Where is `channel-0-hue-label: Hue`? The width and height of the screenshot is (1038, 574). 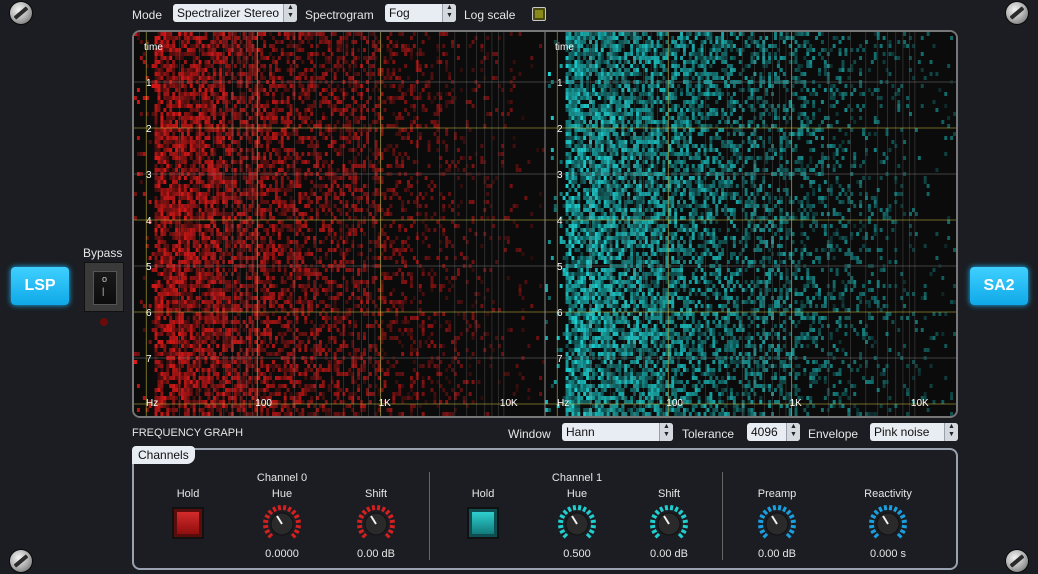
channel-0-hue-label: Hue is located at coordinates (282, 494).